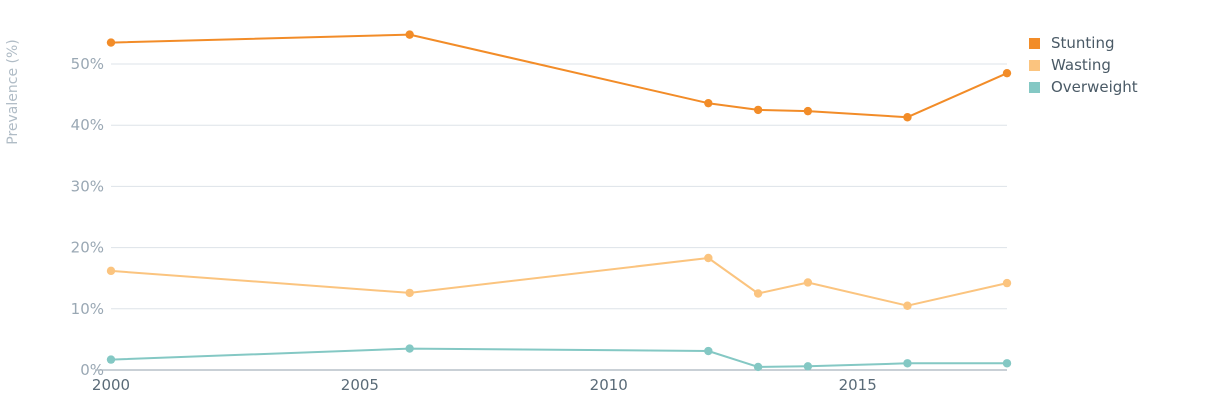  I want to click on x-tick-label: 2015, so click(858, 385).